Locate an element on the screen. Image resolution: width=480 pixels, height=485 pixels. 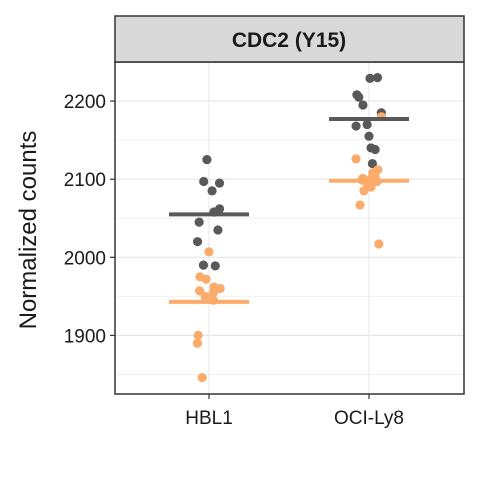
y-tick-label: 1900 is located at coordinates (85, 336).